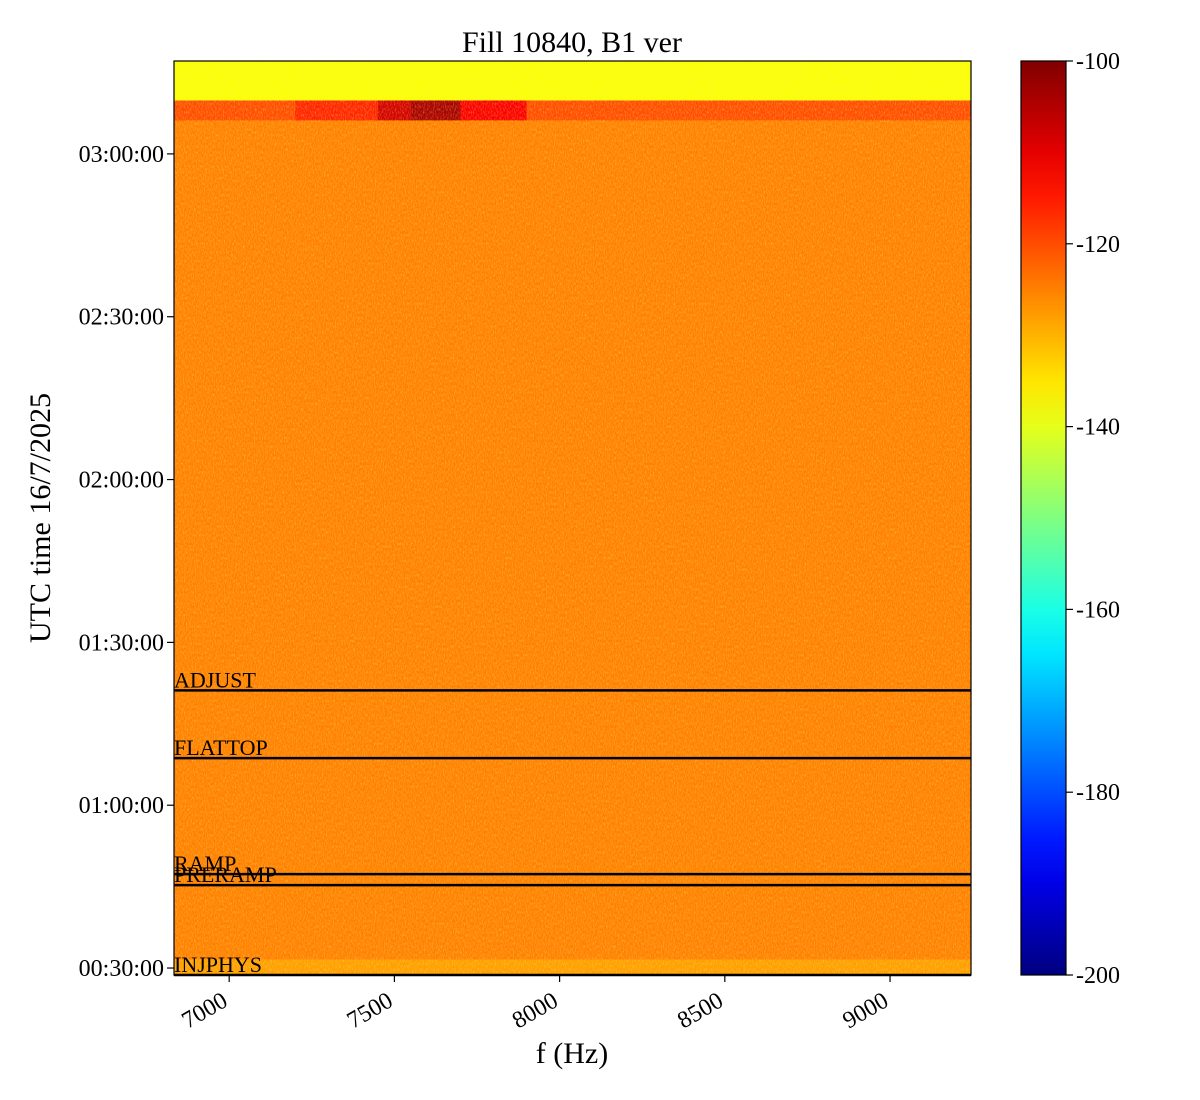 The height and width of the screenshot is (1100, 1200). I want to click on y-tick-label: 01:30:00, so click(121, 643).